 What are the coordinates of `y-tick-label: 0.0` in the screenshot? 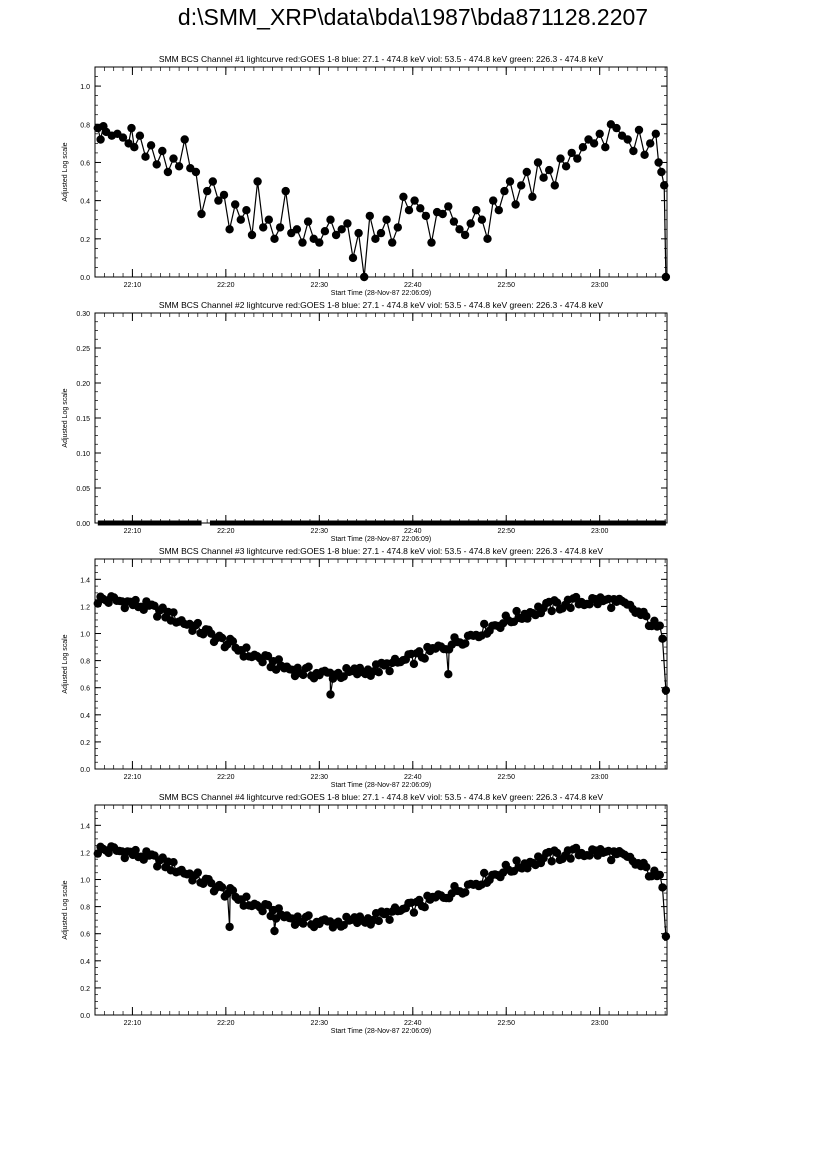 It's located at (85, 278).